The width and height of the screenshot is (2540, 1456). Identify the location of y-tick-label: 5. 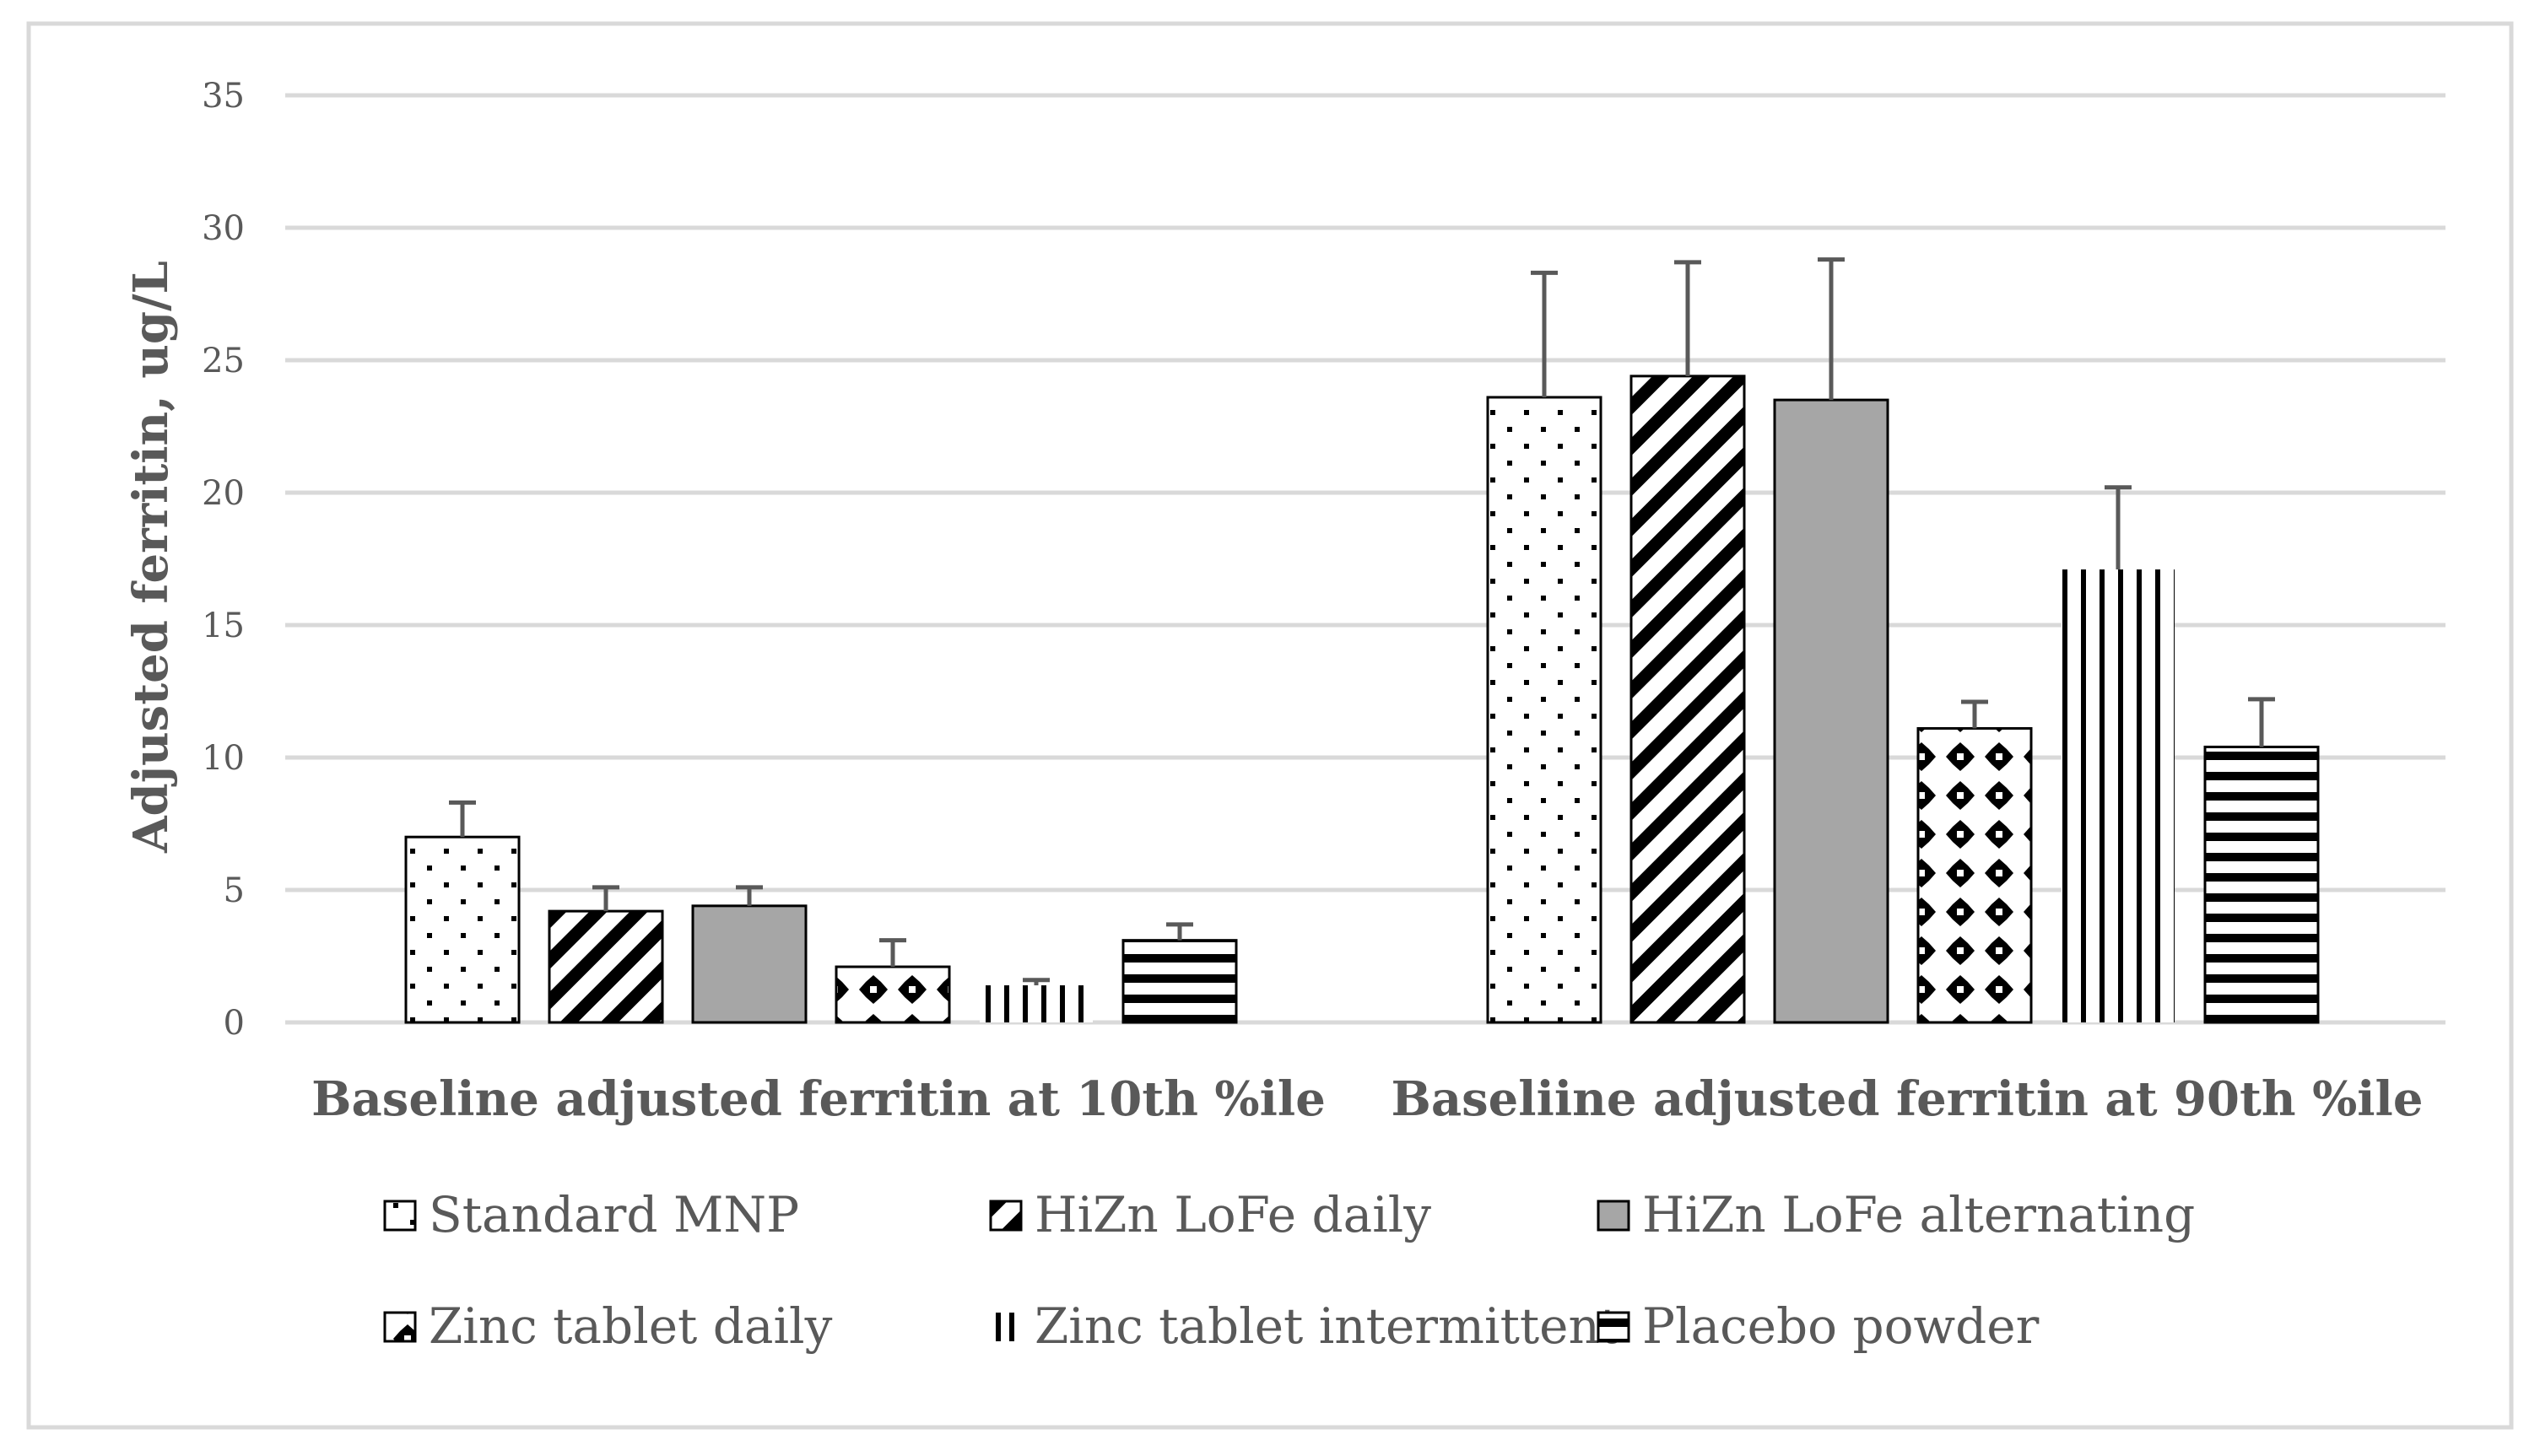
(234, 891).